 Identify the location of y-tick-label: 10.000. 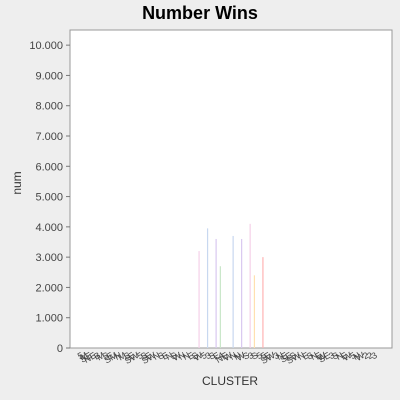
(46, 46).